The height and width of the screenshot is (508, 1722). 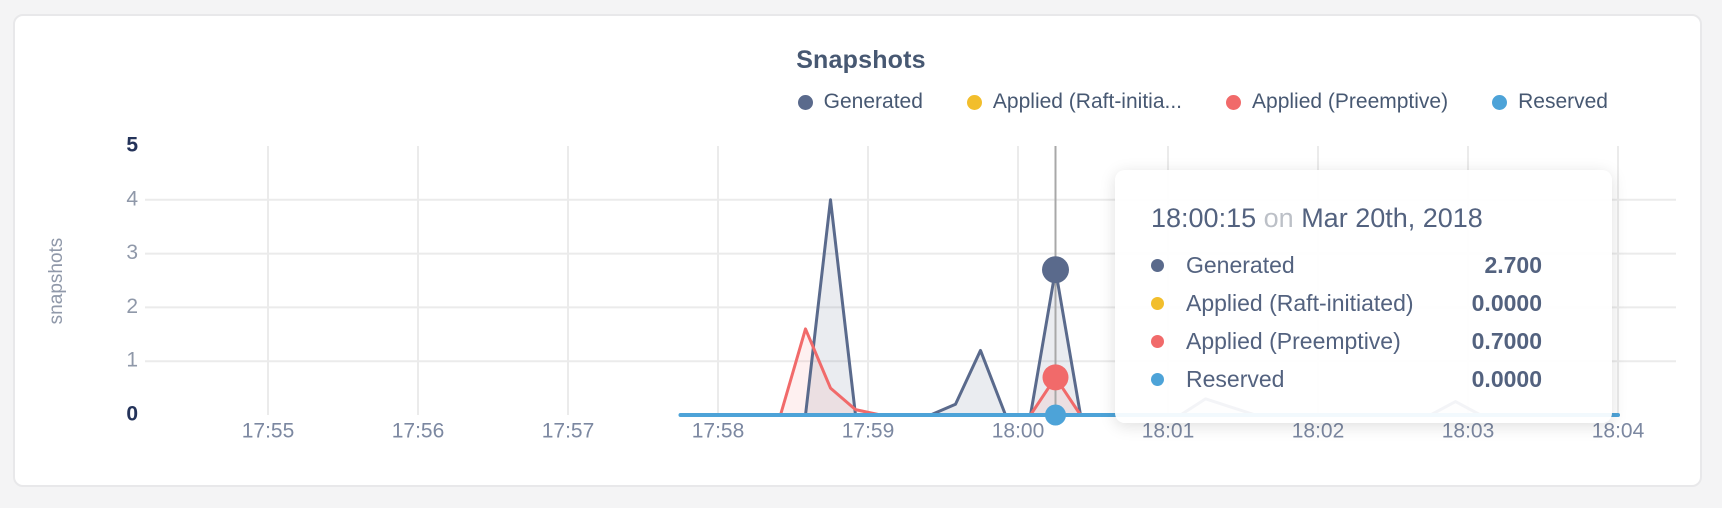 I want to click on tooltip-row: Reserved 0.0000, so click(x=1346, y=379).